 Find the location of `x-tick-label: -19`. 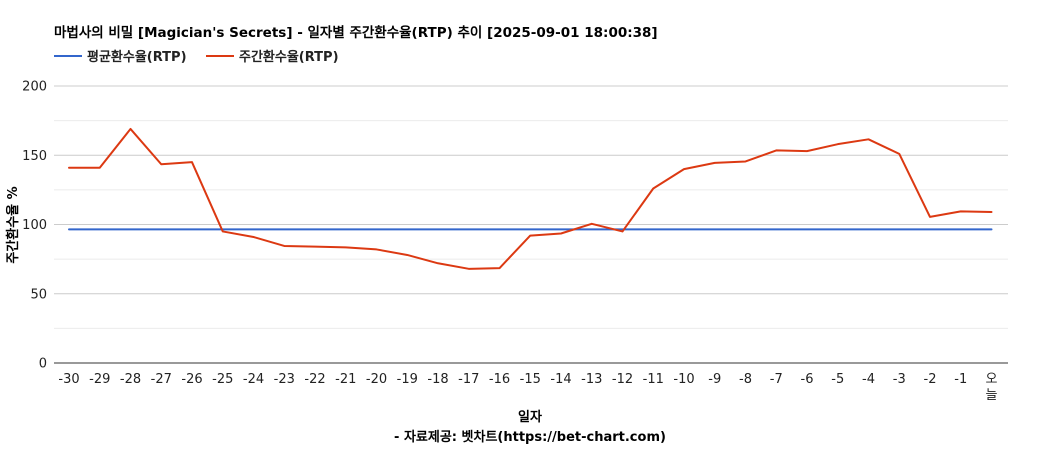

x-tick-label: -19 is located at coordinates (407, 379).